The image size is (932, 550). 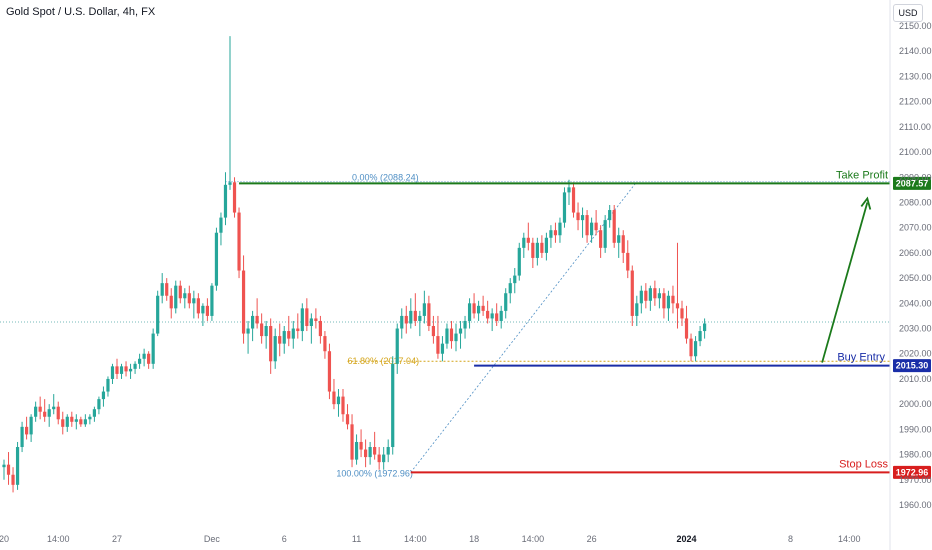 I want to click on price-tick-label: 2080.00, so click(x=915, y=202).